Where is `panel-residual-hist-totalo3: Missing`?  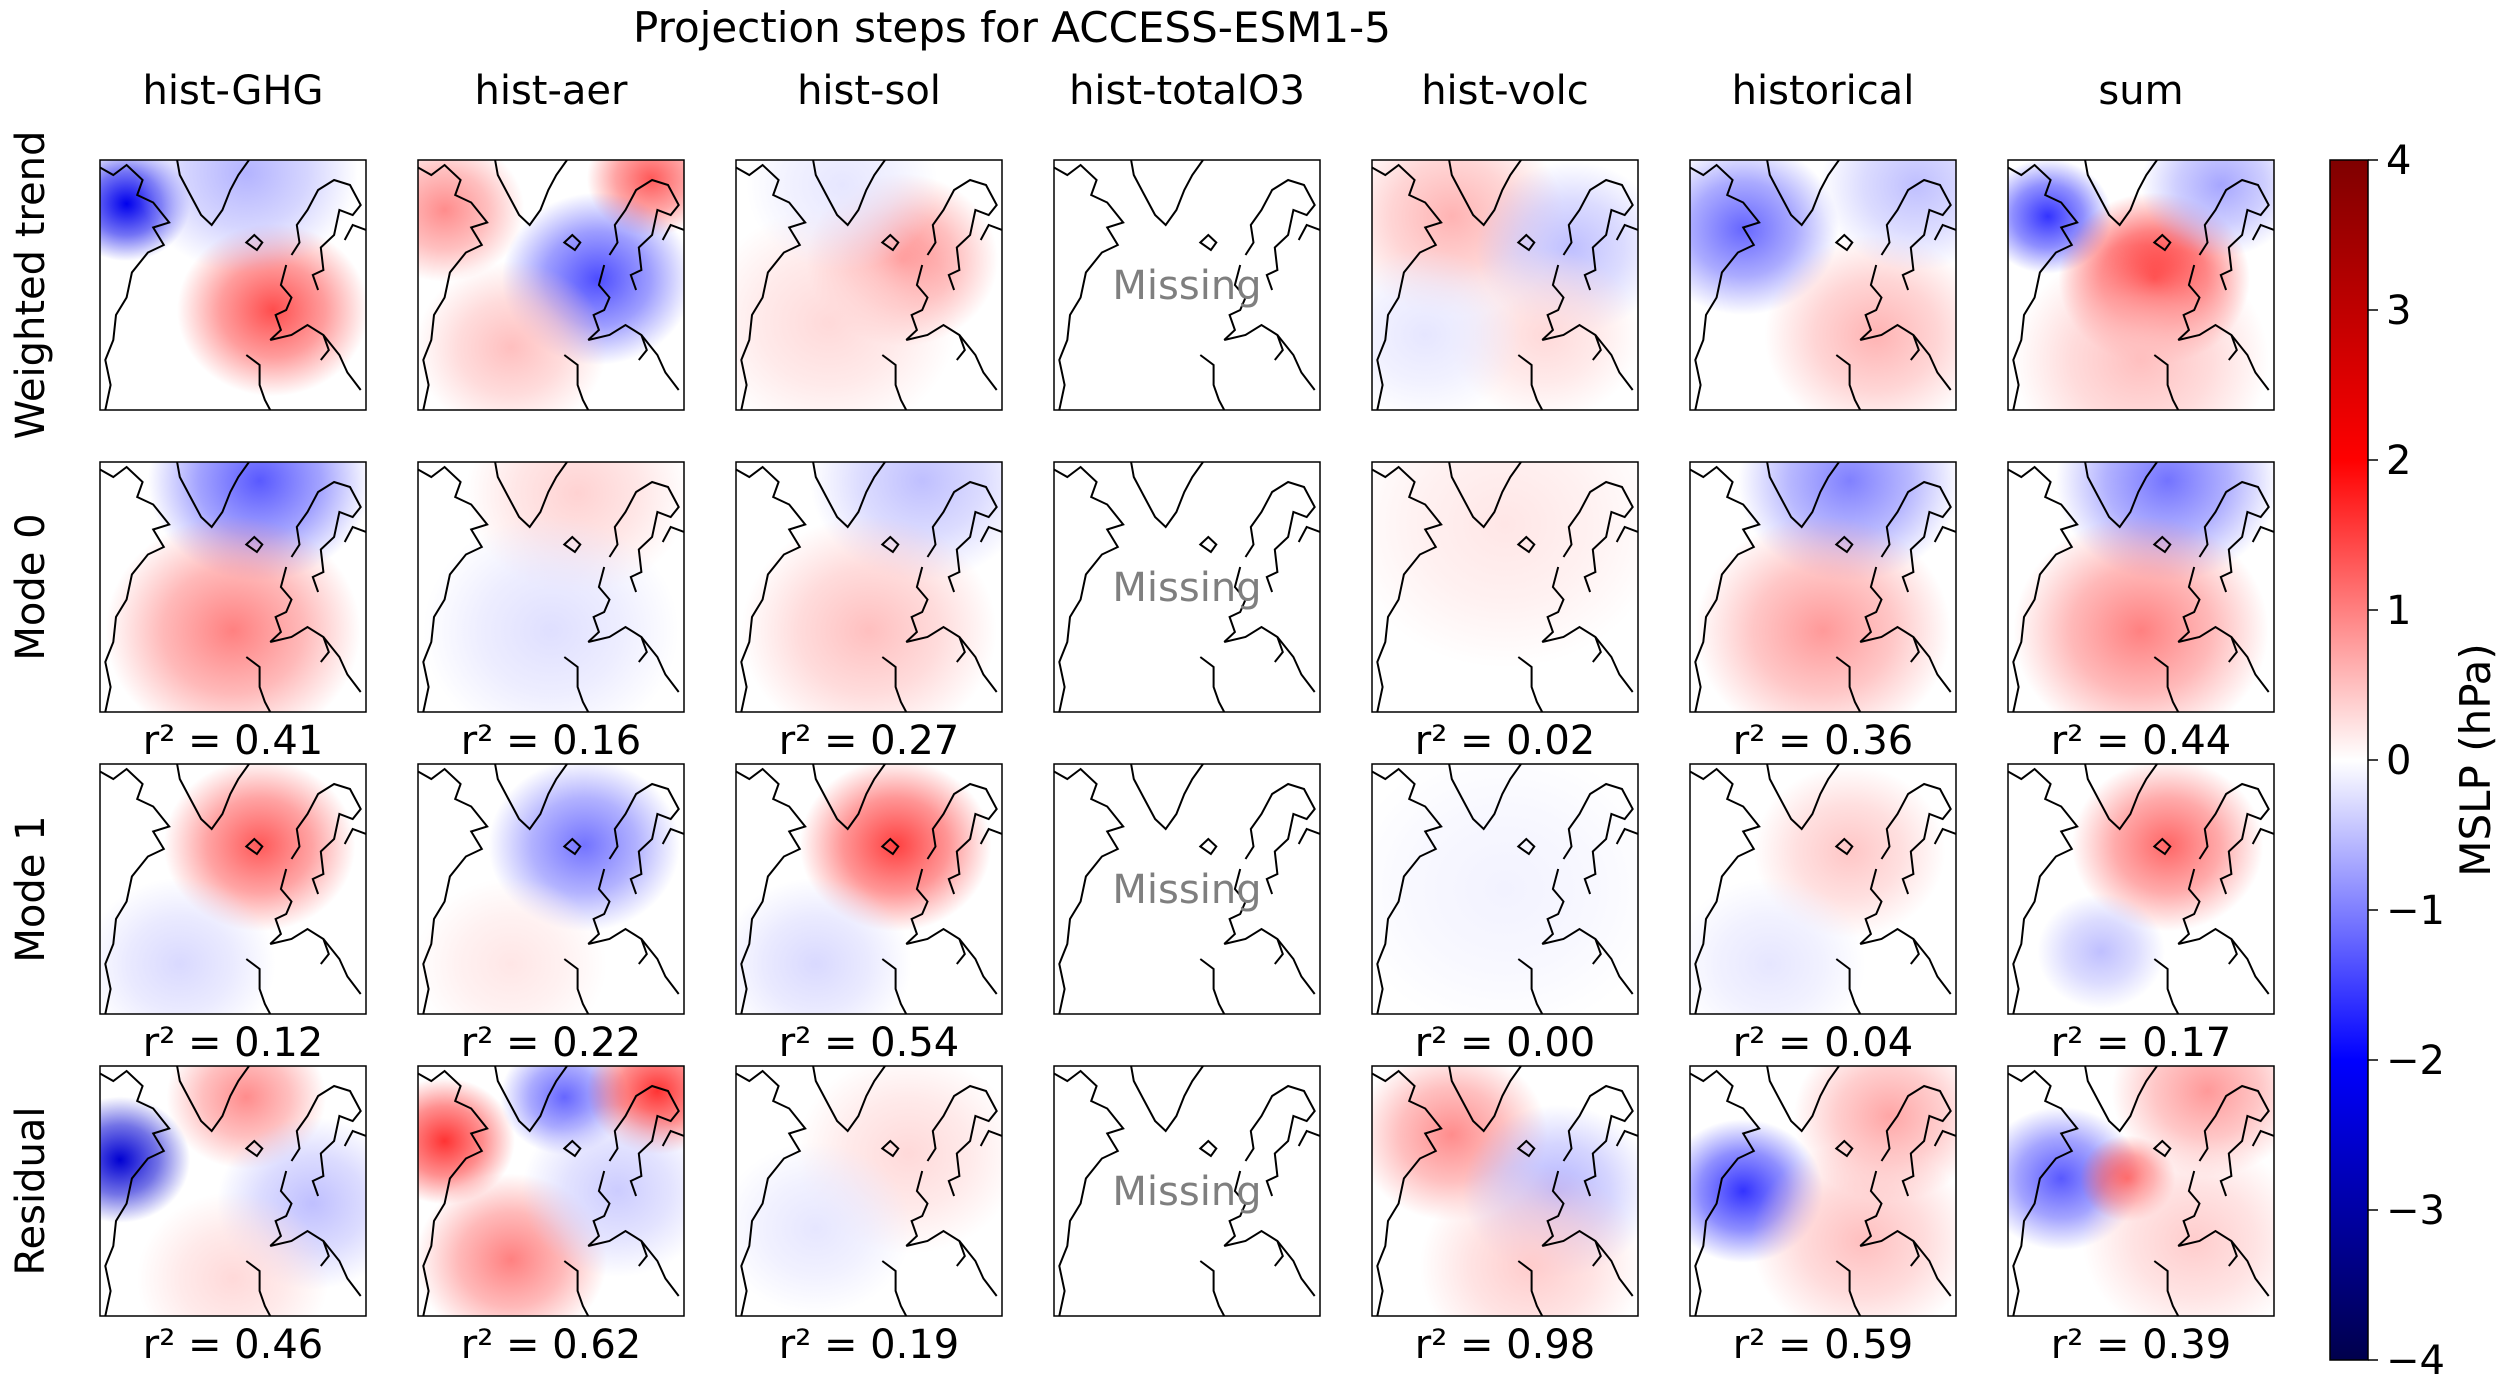 panel-residual-hist-totalo3: Missing is located at coordinates (1187, 1191).